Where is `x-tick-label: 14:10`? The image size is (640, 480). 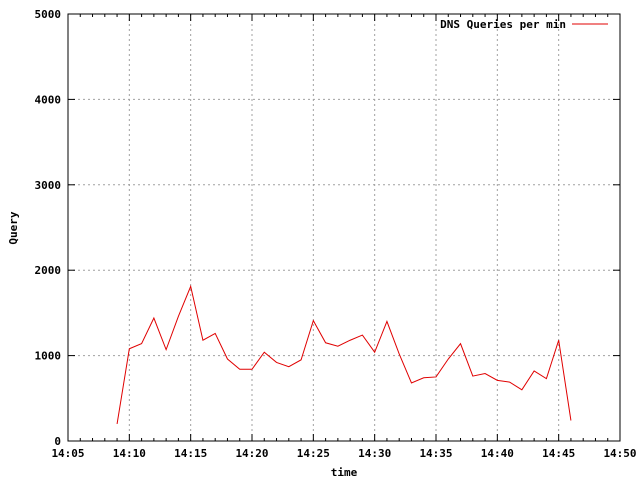
x-tick-label: 14:10 is located at coordinates (129, 453).